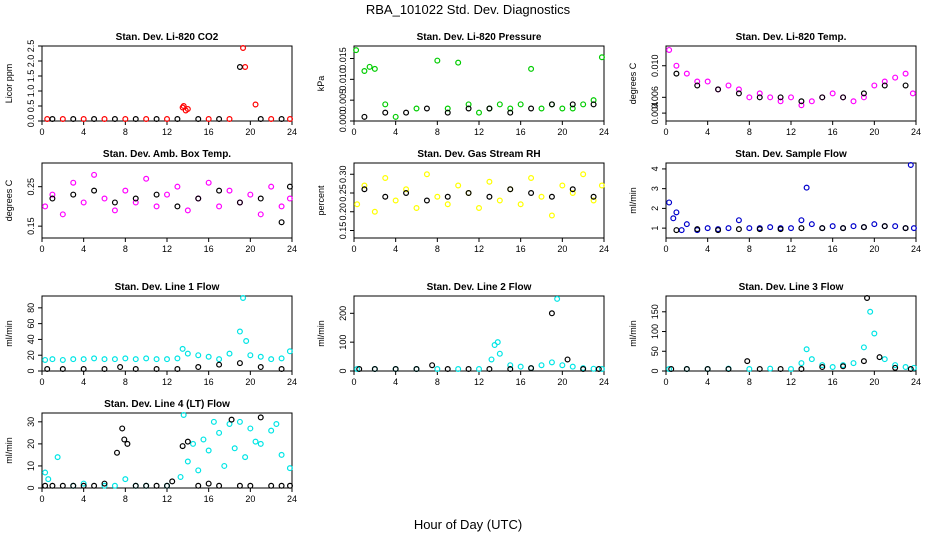 This screenshot has height=540, width=936. I want to click on x-tick-label: 16, so click(521, 249).